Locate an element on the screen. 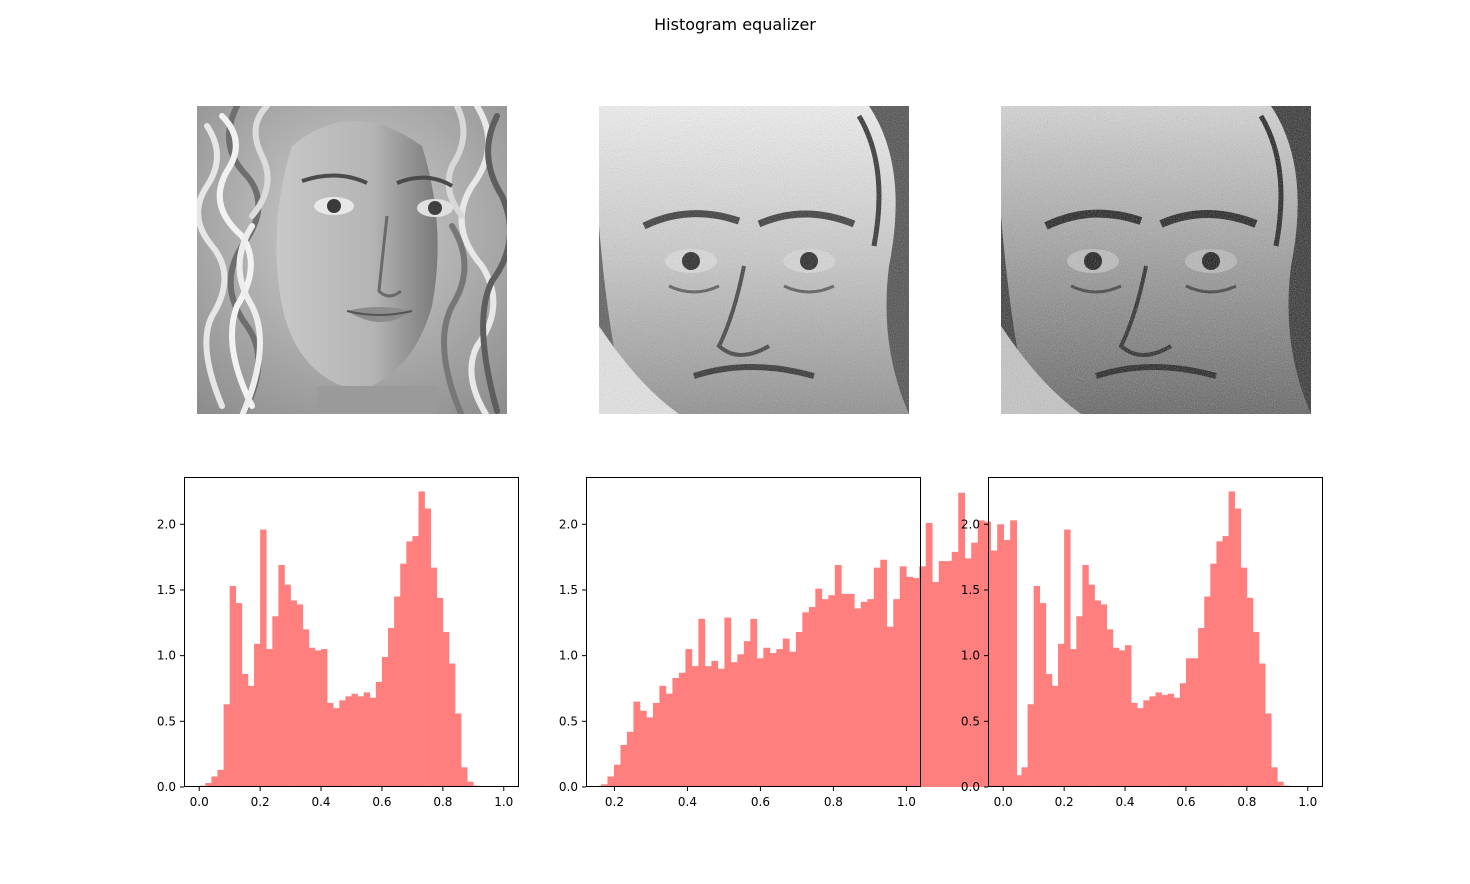  x-tick-label: 0.2 is located at coordinates (1064, 802).